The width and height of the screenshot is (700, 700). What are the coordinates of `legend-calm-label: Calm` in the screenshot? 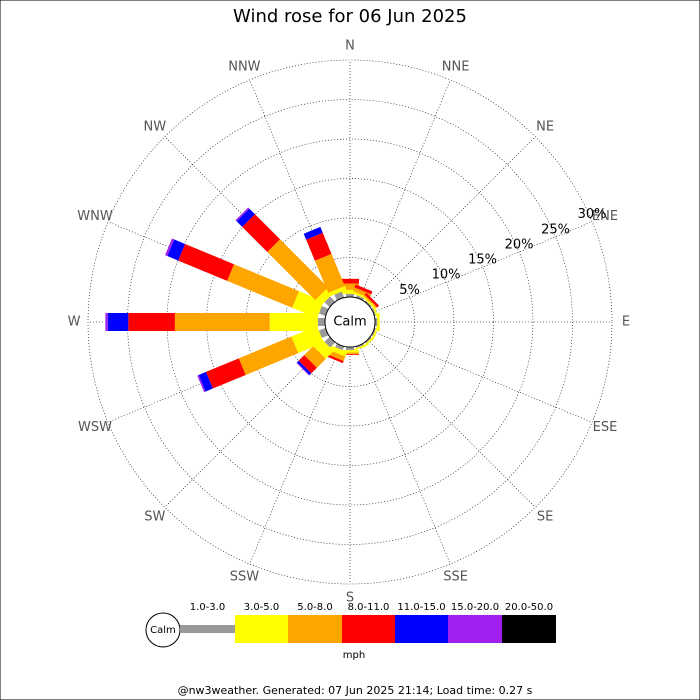 It's located at (163, 630).